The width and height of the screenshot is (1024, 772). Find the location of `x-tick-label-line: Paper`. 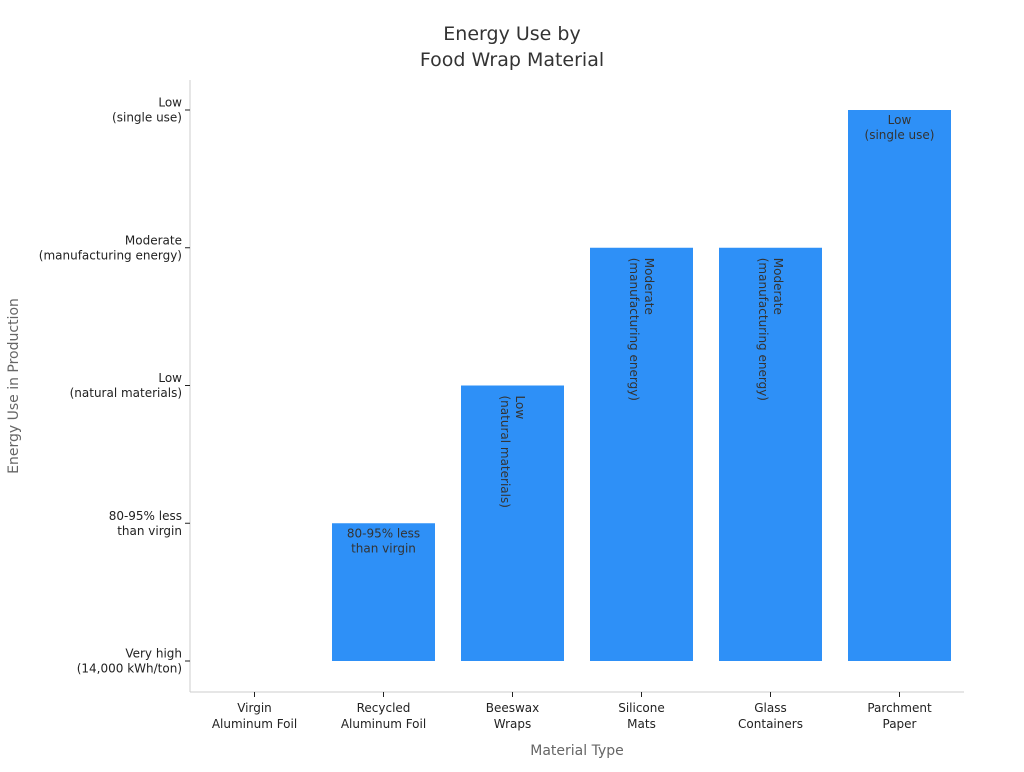

x-tick-label-line: Paper is located at coordinates (900, 724).